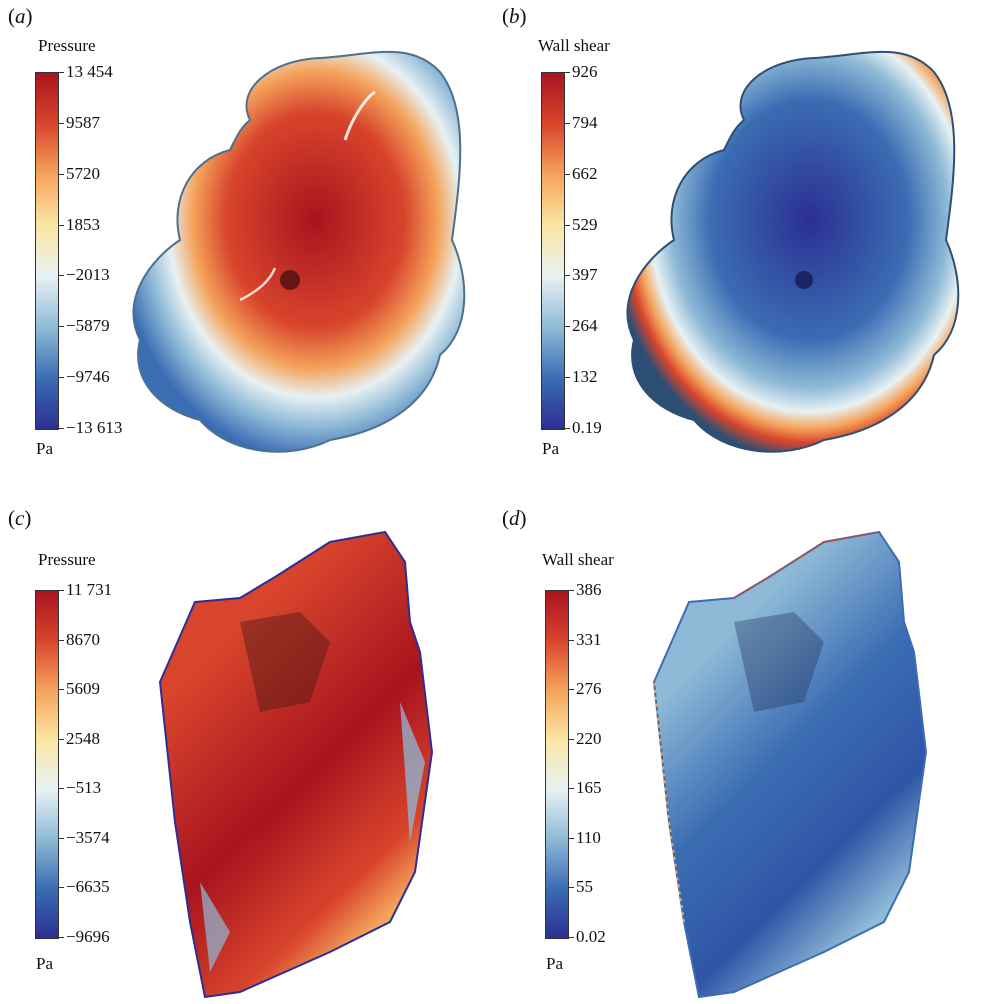 The width and height of the screenshot is (987, 1004). What do you see at coordinates (585, 326) in the screenshot?
I see `colorbar-tick-label: 264` at bounding box center [585, 326].